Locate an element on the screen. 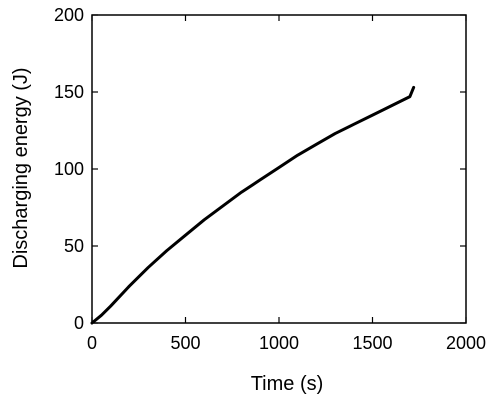 The width and height of the screenshot is (494, 409). y-axis-title: Discharging energy (J) is located at coordinates (21, 167).